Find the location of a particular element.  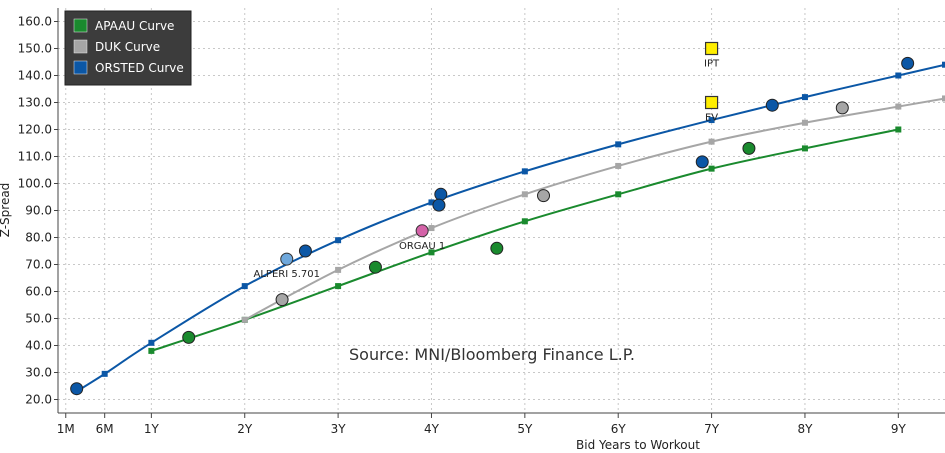

orgau-1-label: ORGAU 1 is located at coordinates (422, 246).